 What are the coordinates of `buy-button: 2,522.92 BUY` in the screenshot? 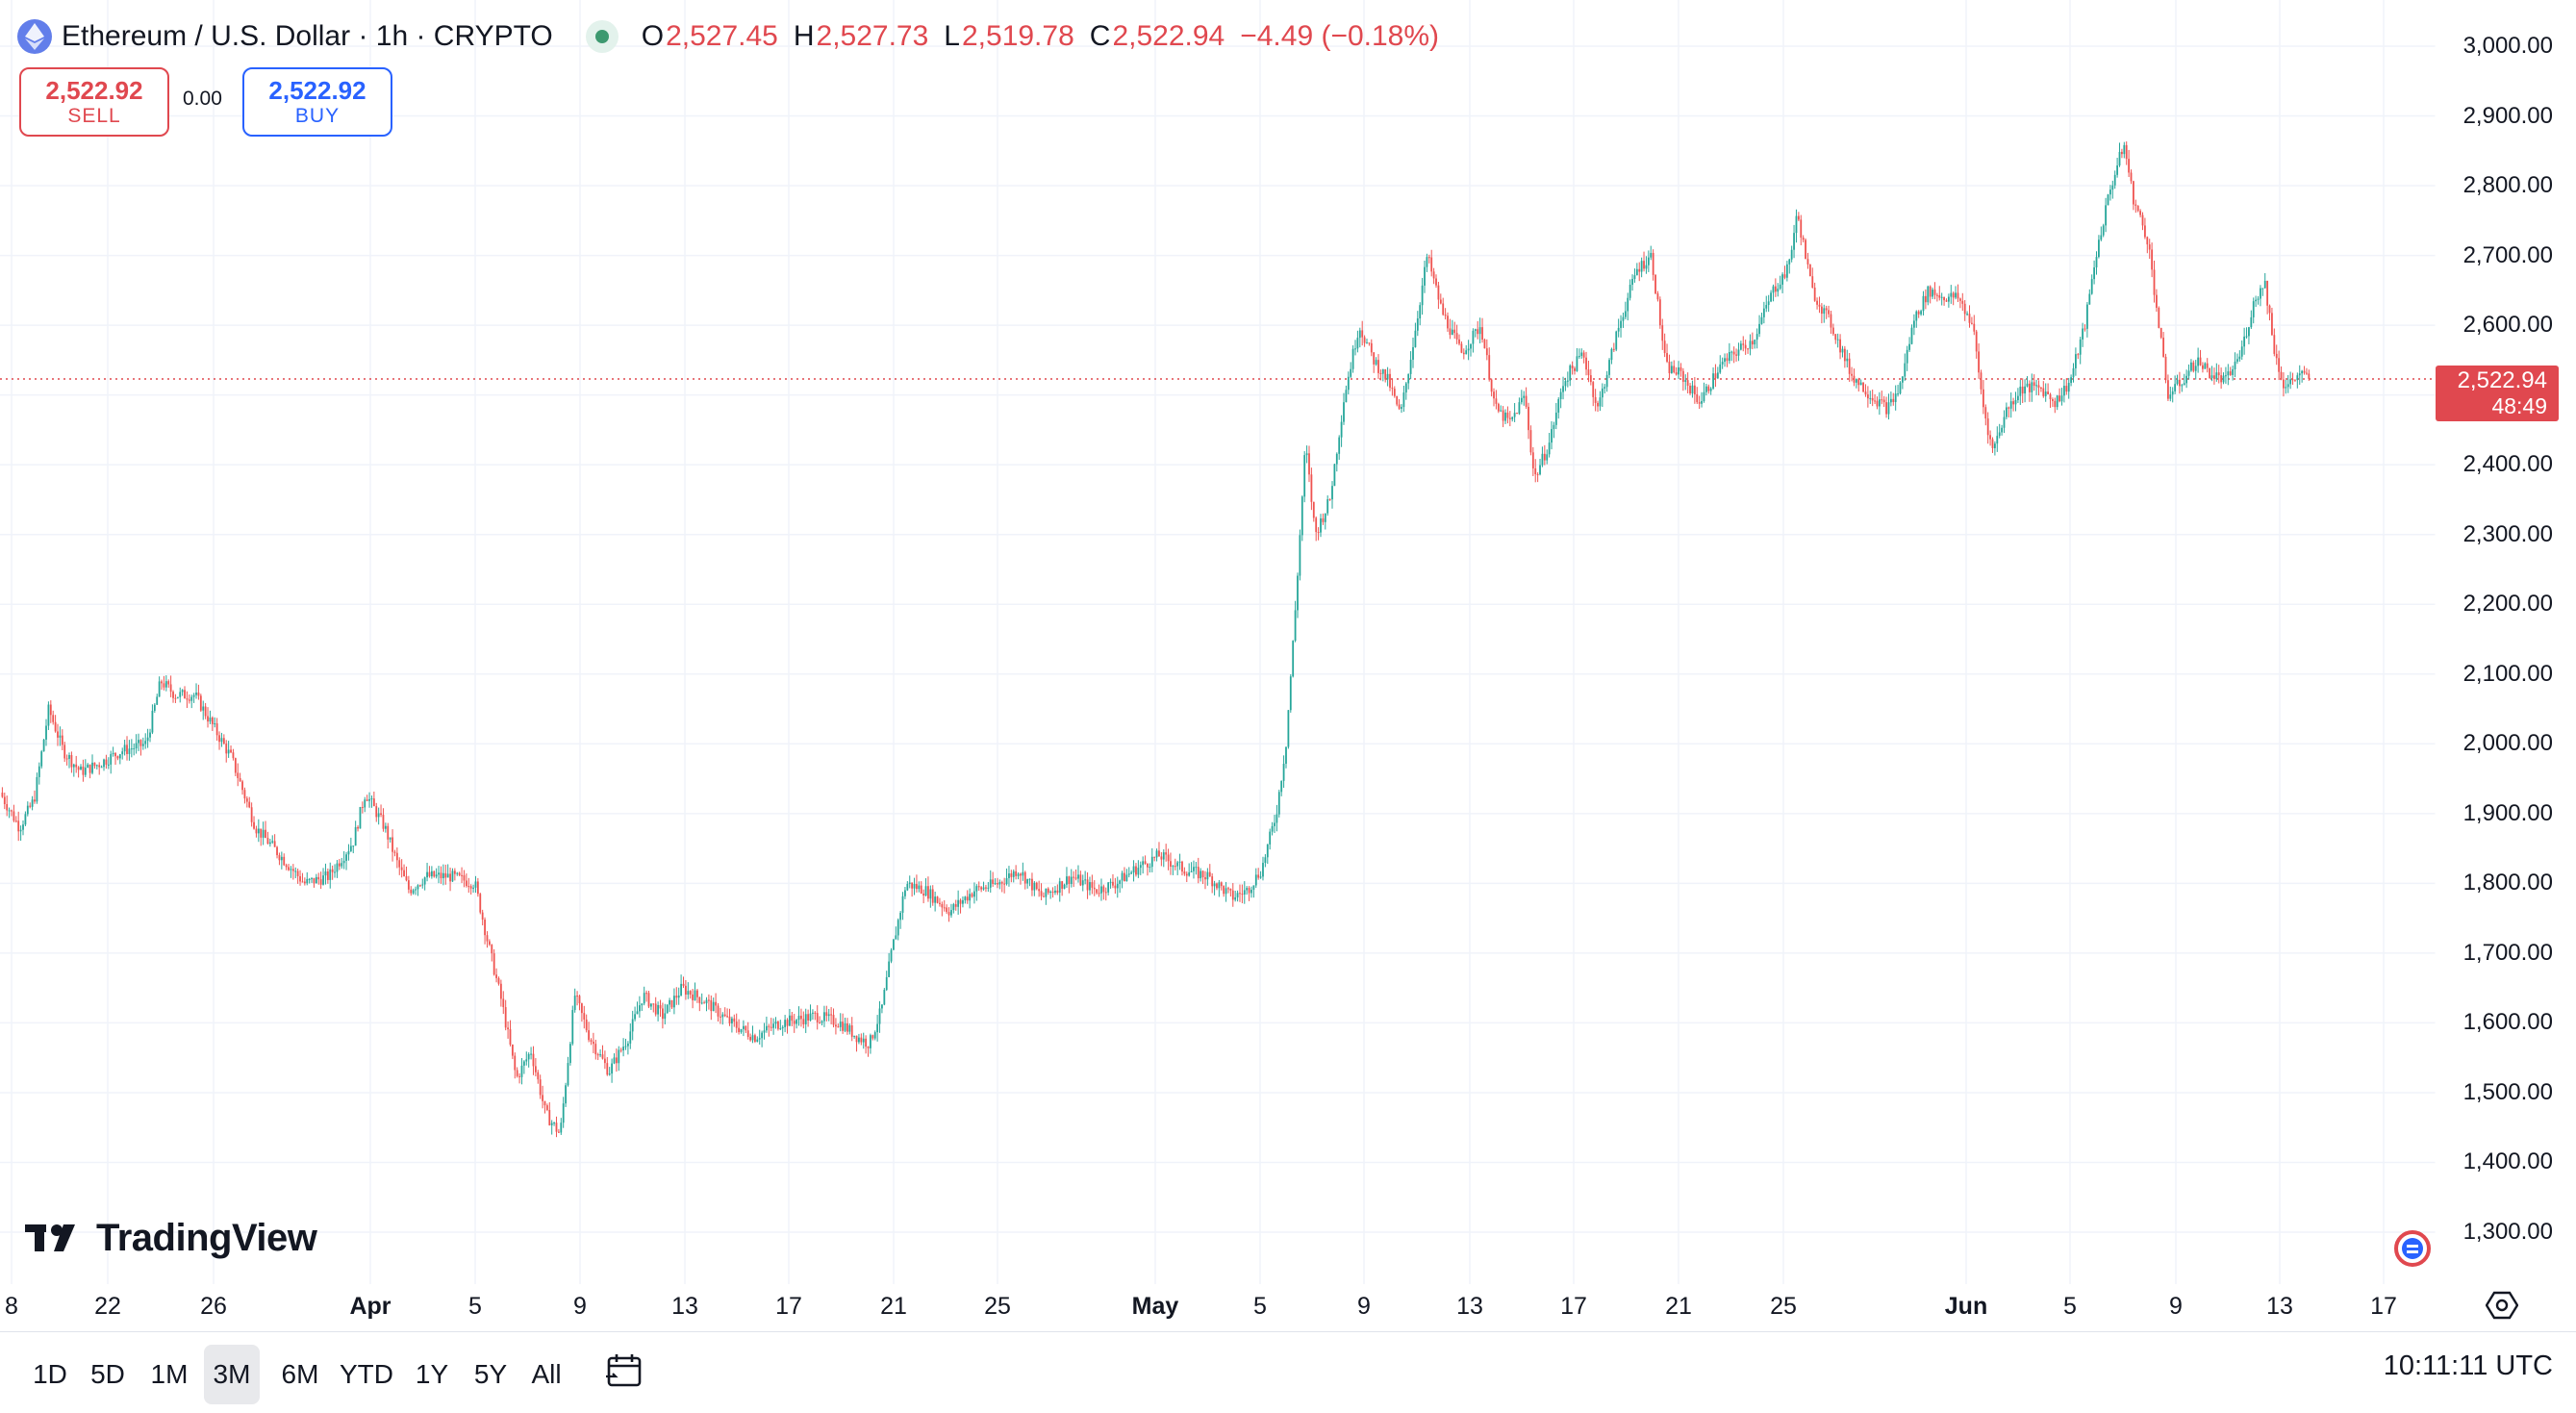 It's located at (317, 102).